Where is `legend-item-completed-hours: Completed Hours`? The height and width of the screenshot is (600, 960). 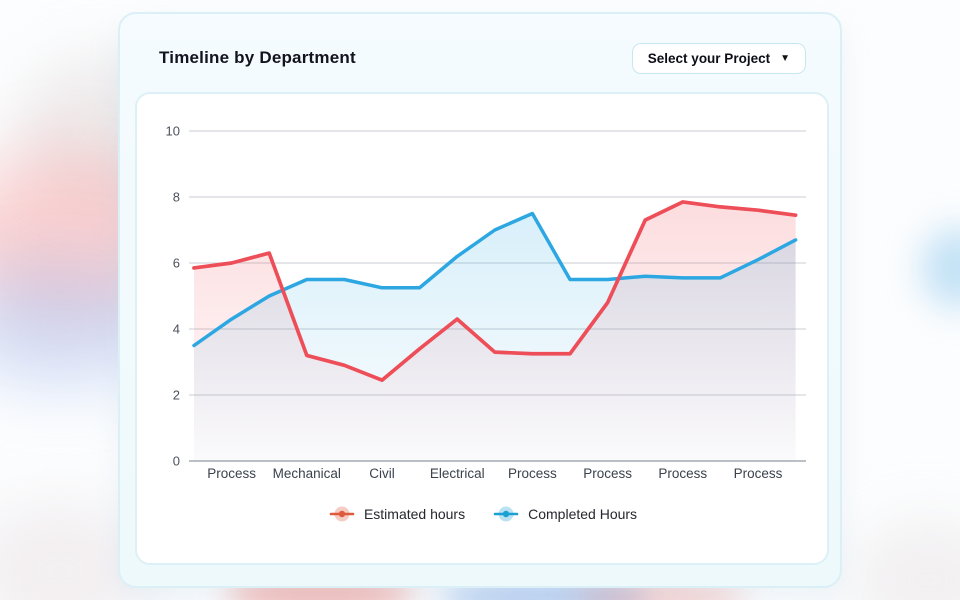
legend-item-completed-hours: Completed Hours is located at coordinates (564, 514).